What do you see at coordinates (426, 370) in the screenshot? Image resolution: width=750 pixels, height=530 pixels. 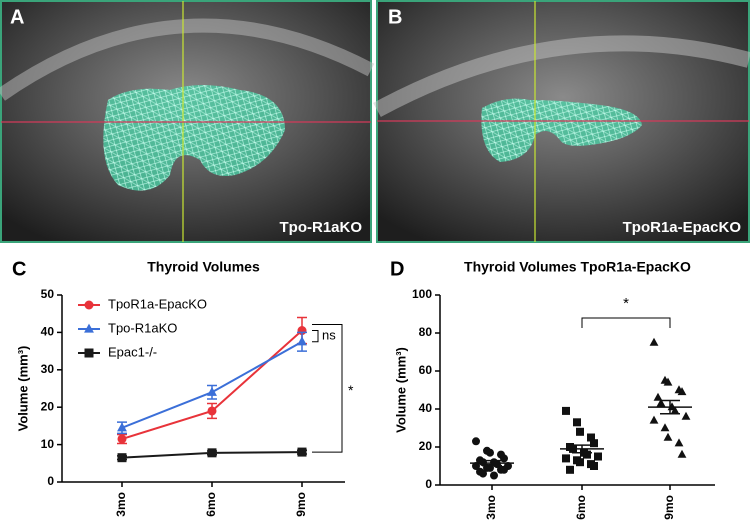 I see `y-tick-label: 60` at bounding box center [426, 370].